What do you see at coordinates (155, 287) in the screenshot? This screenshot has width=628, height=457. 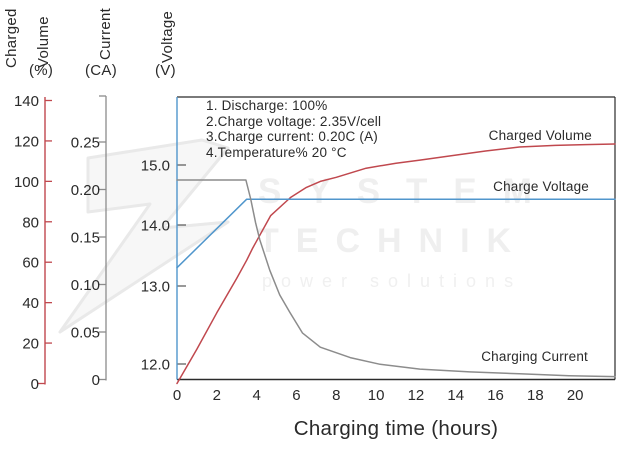 I see `voltage-tick-label: 13.0` at bounding box center [155, 287].